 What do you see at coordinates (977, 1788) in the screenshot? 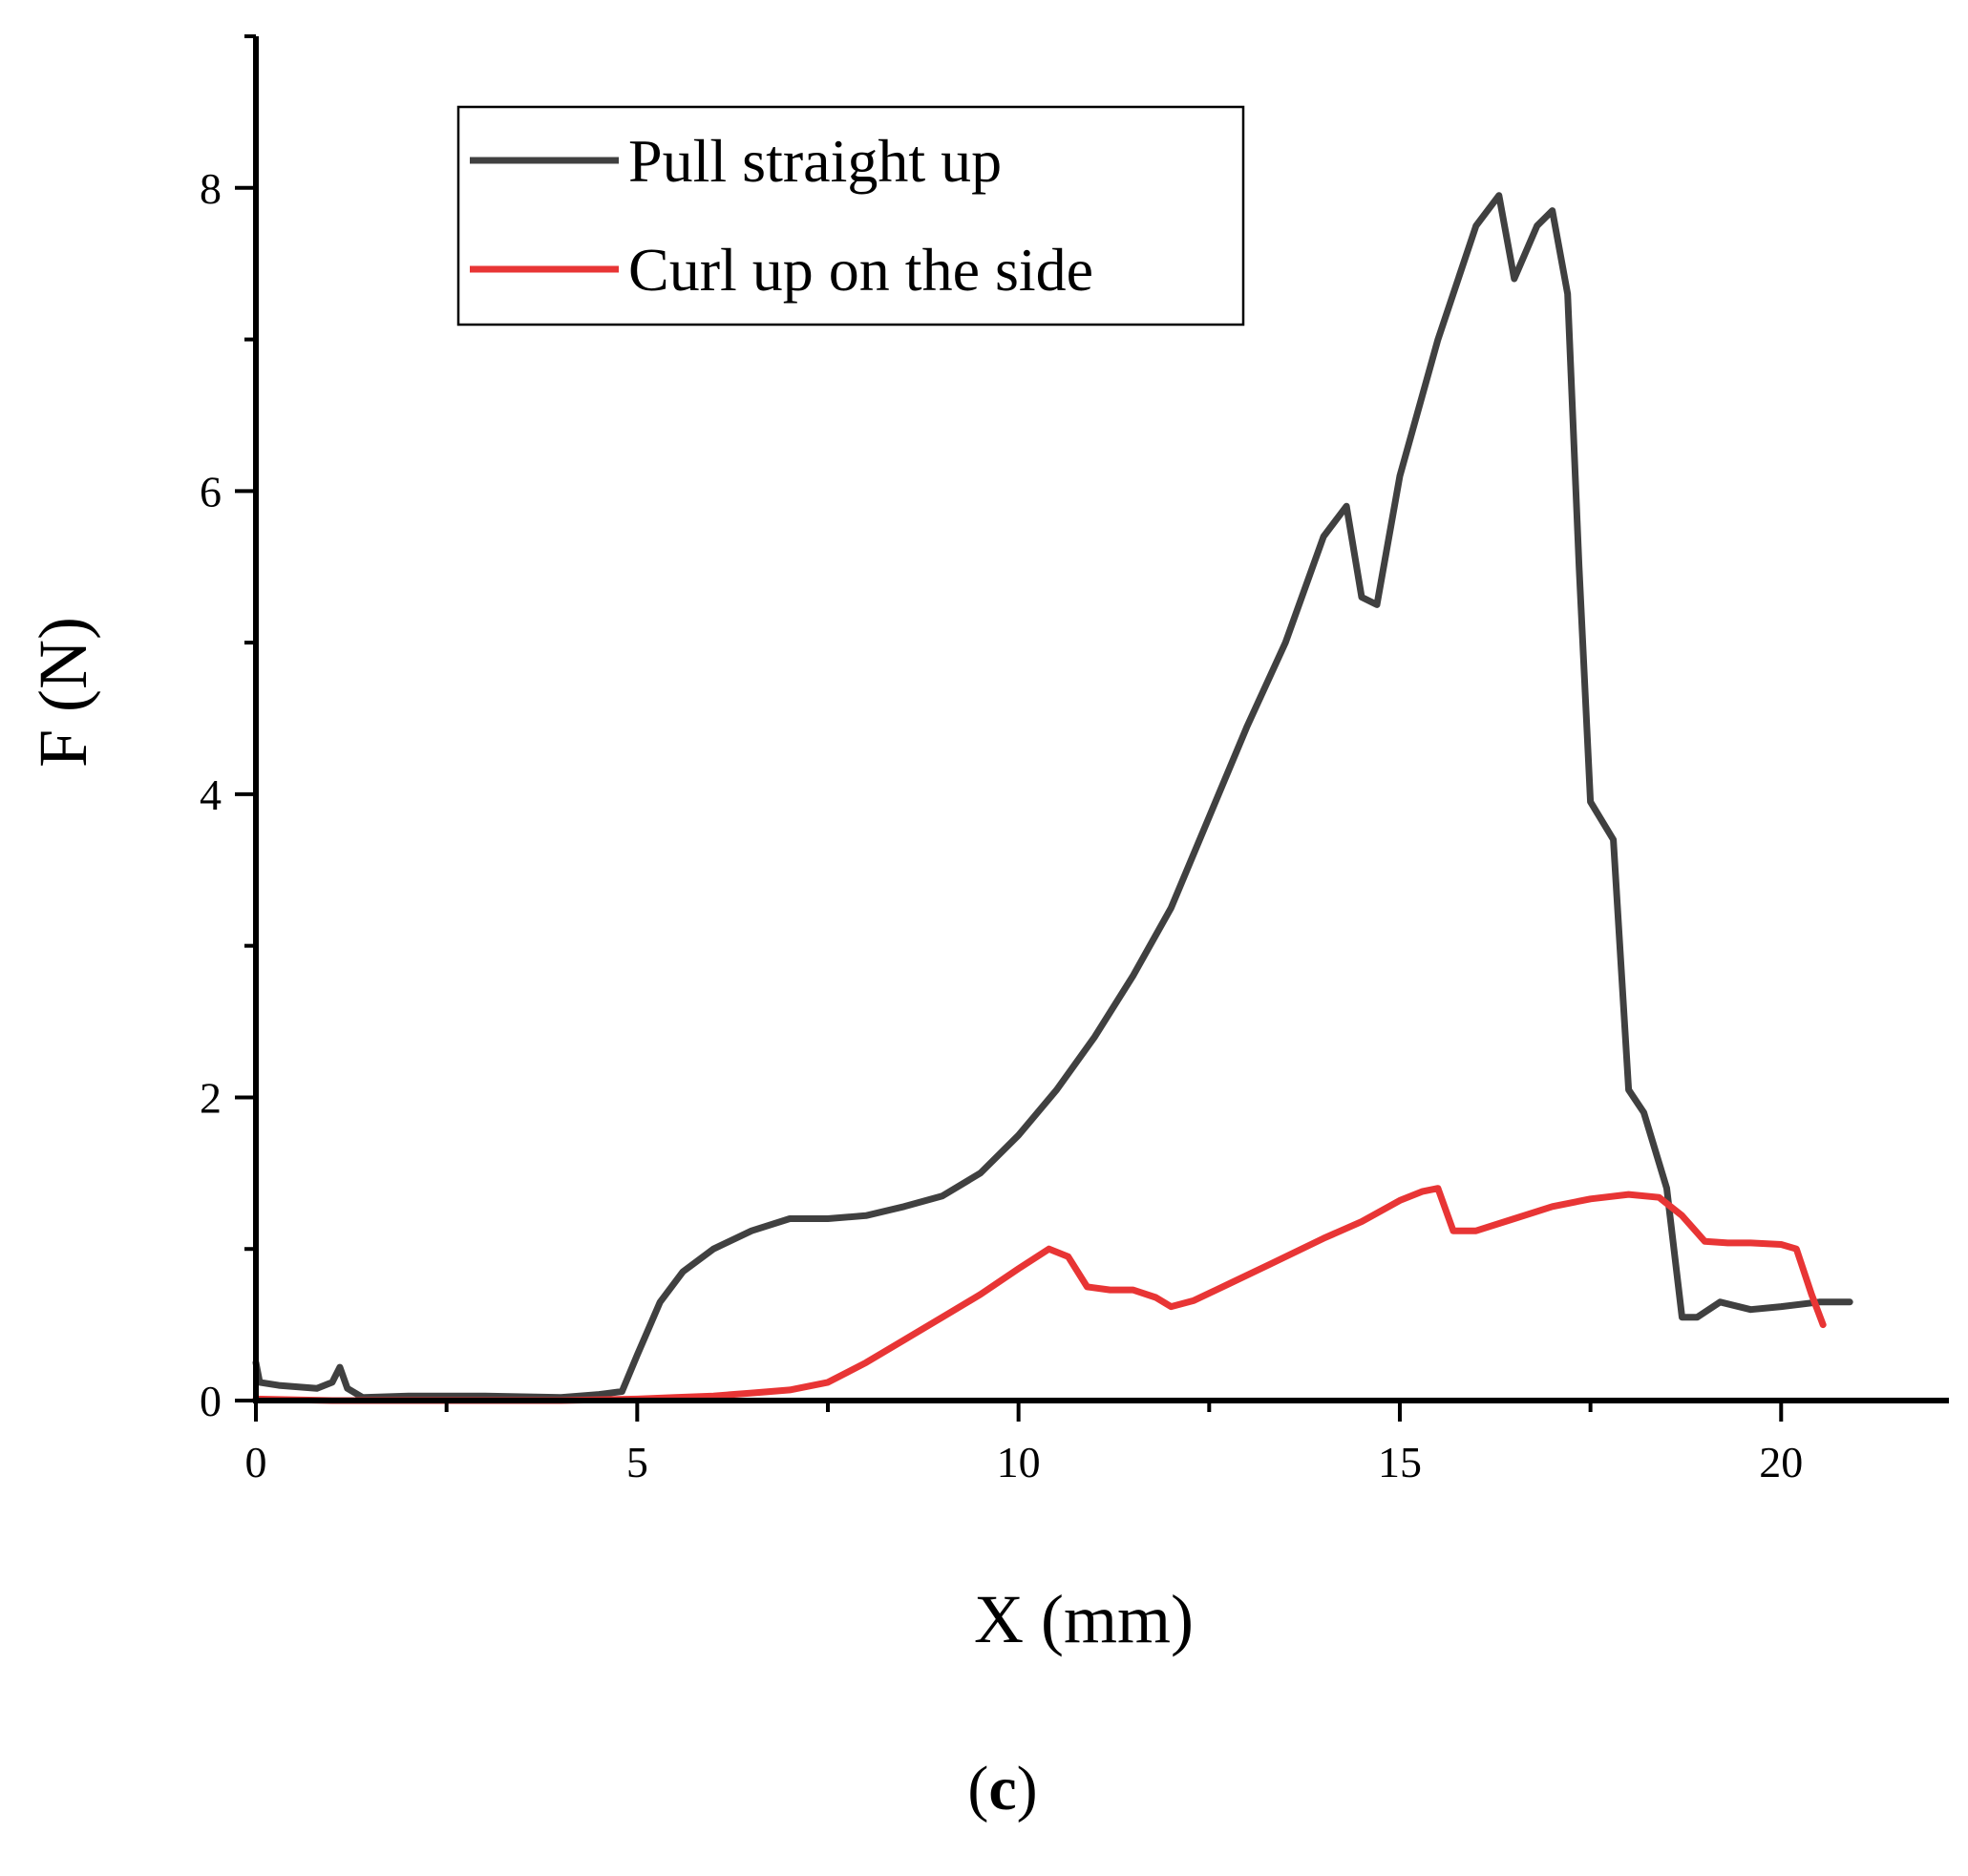
I see `caption-open-paren: (` at bounding box center [977, 1788].